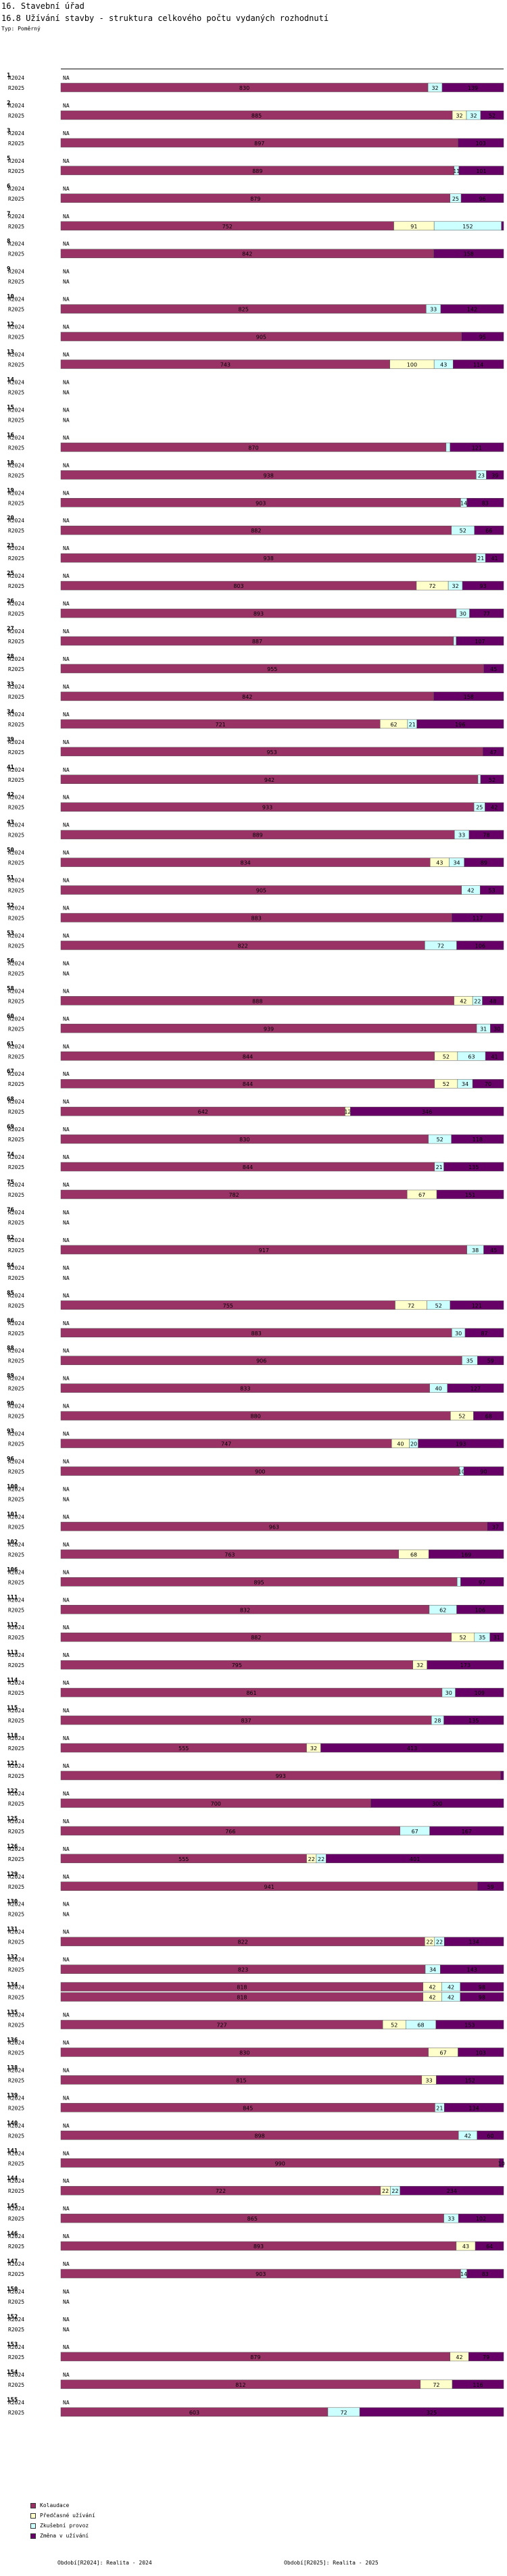 The image size is (507, 2576). What do you see at coordinates (475, 1251) in the screenshot?
I see `data-label: 38` at bounding box center [475, 1251].